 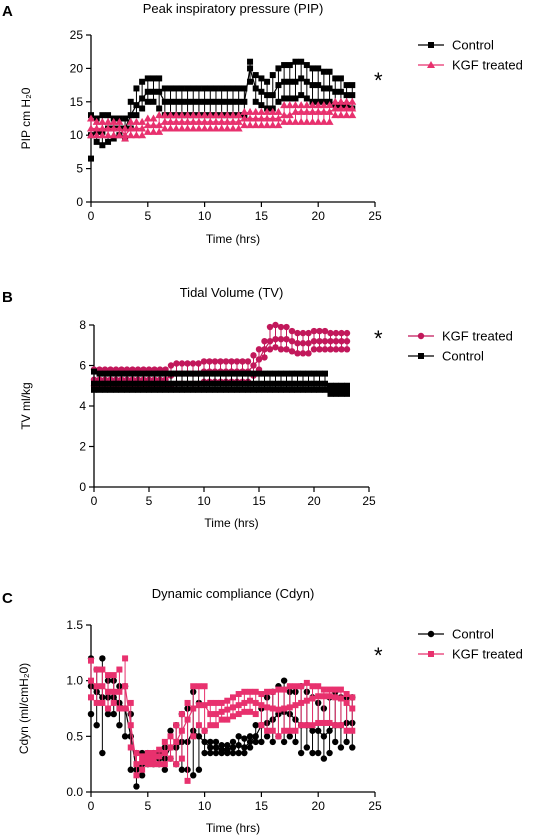 What do you see at coordinates (205, 806) in the screenshot?
I see `x-tick-label: 10` at bounding box center [205, 806].